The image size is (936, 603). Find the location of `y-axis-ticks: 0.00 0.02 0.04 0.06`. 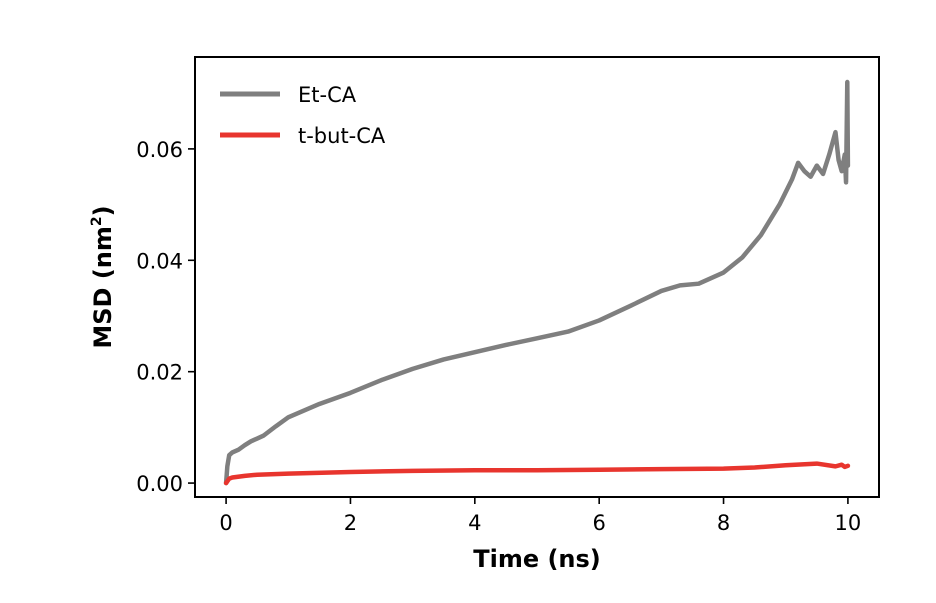

y-axis-ticks: 0.00 0.02 0.04 0.06 is located at coordinates (165, 317).